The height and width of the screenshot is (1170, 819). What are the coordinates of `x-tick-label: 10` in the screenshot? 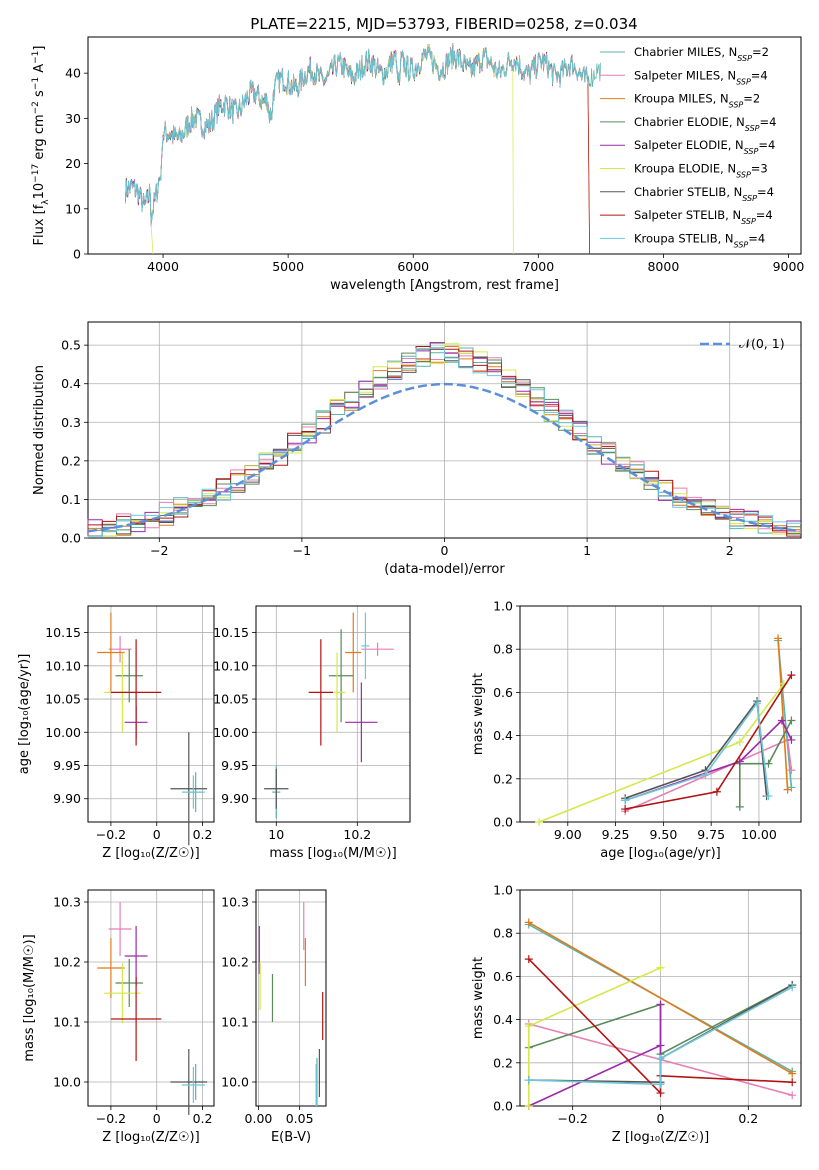 It's located at (276, 834).